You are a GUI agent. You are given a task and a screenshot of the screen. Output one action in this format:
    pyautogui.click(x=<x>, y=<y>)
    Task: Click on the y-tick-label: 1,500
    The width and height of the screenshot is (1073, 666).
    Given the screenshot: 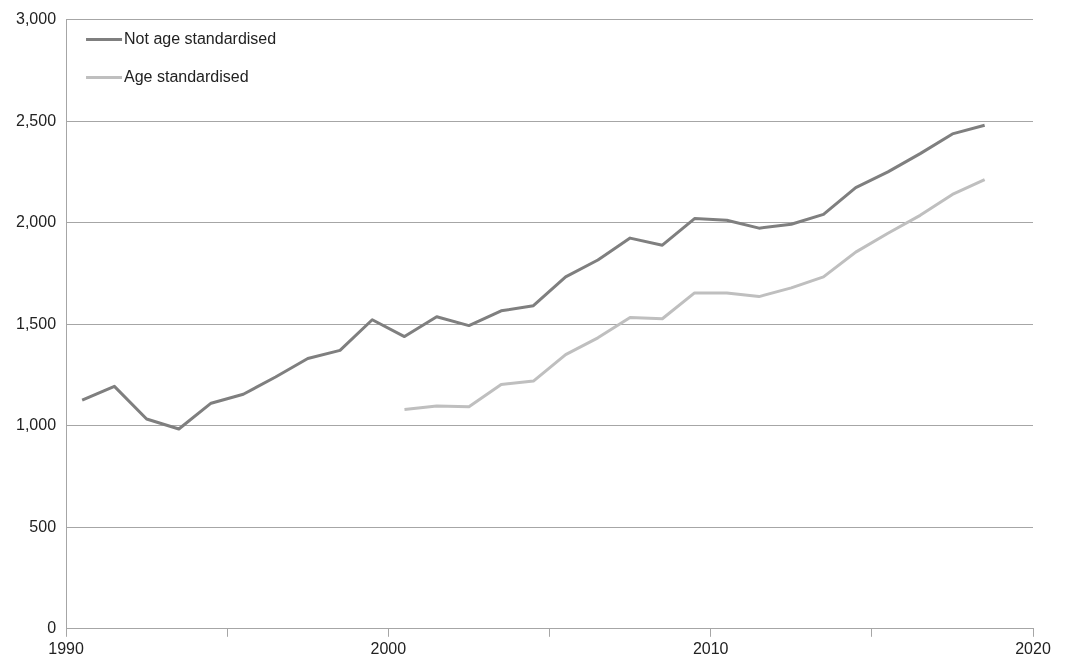 What is the action you would take?
    pyautogui.click(x=36, y=323)
    